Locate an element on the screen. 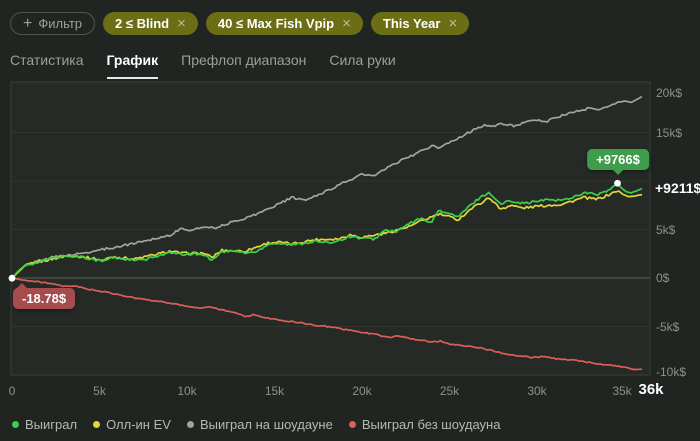  y-axis-tick: 15k$ is located at coordinates (669, 132).